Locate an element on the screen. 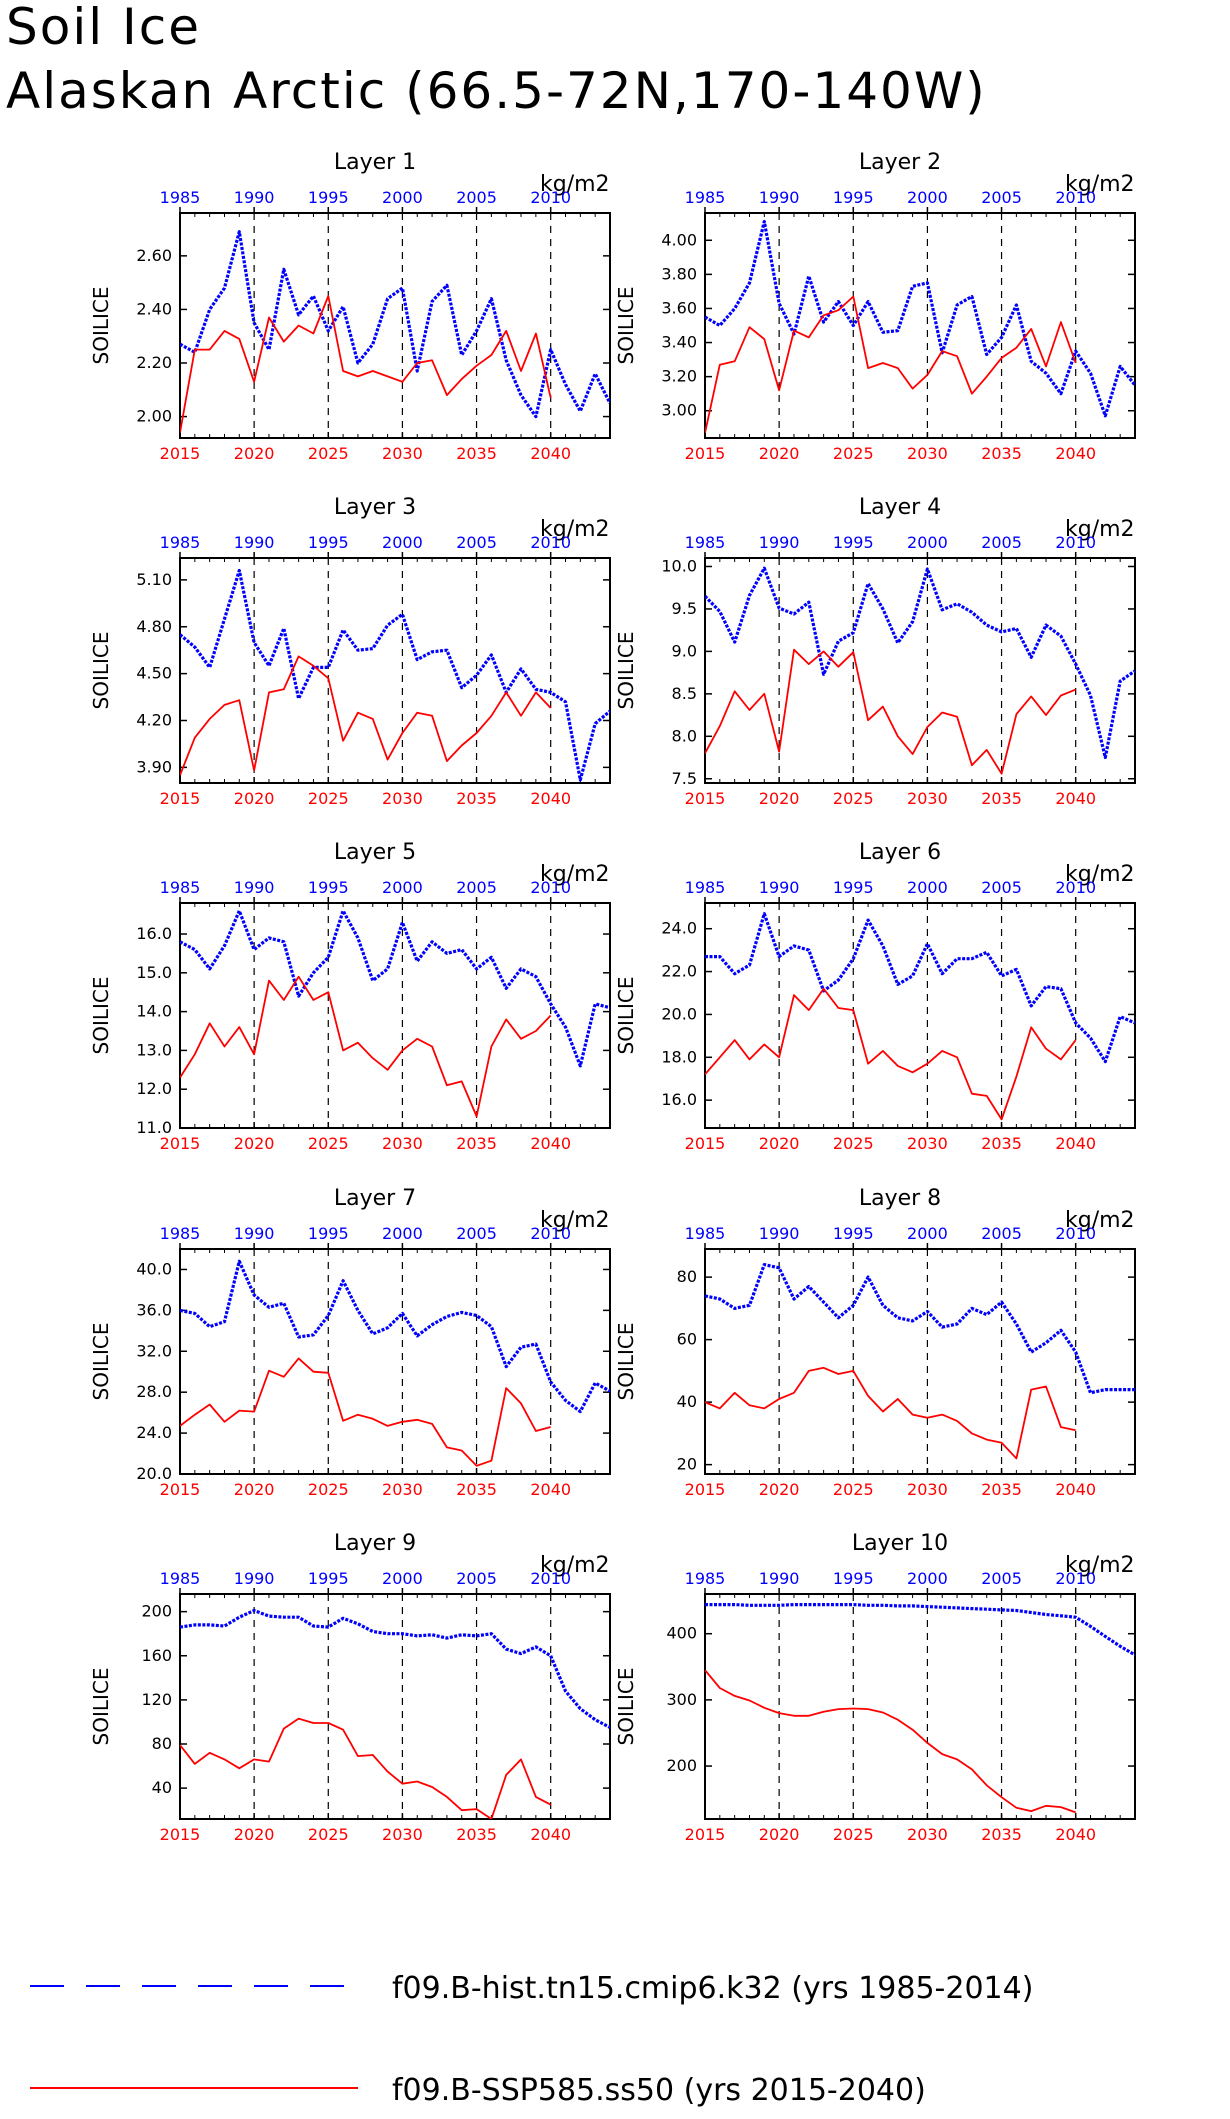  y-tick-label: 20.0 is located at coordinates (679, 1013).